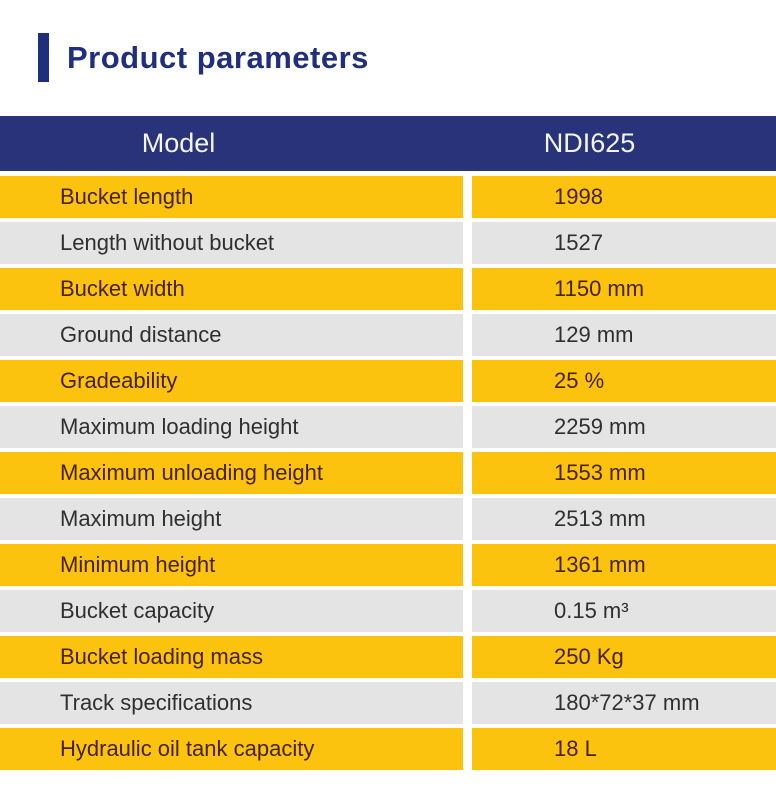 This screenshot has height=800, width=776. Describe the element at coordinates (624, 611) in the screenshot. I see `param-value: 0.15 m³` at that location.